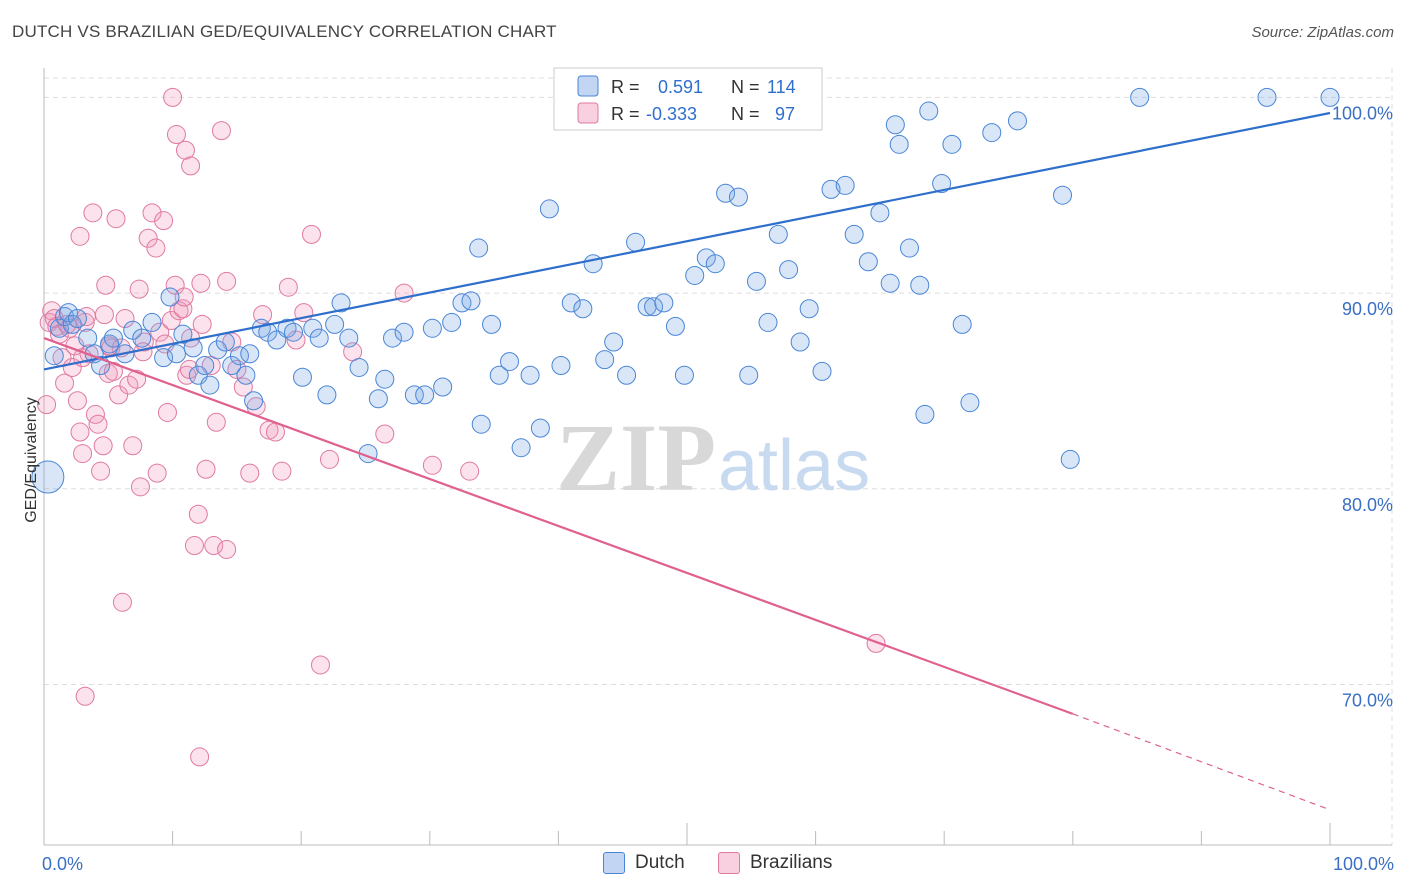  Describe the element at coordinates (636, 457) in the screenshot. I see `watermark-zip: ZIP` at that location.